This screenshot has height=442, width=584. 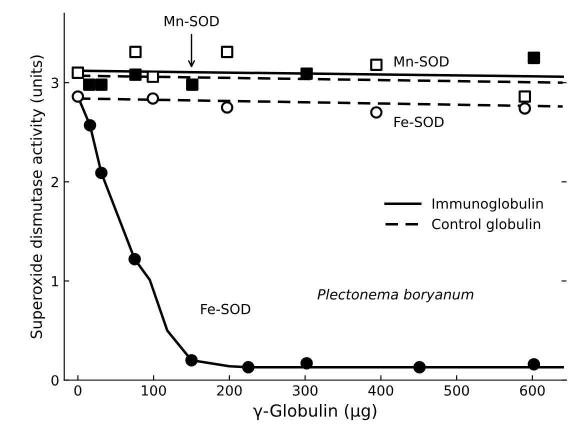 What do you see at coordinates (55, 83) in the screenshot?
I see `y-tick-label: 3` at bounding box center [55, 83].